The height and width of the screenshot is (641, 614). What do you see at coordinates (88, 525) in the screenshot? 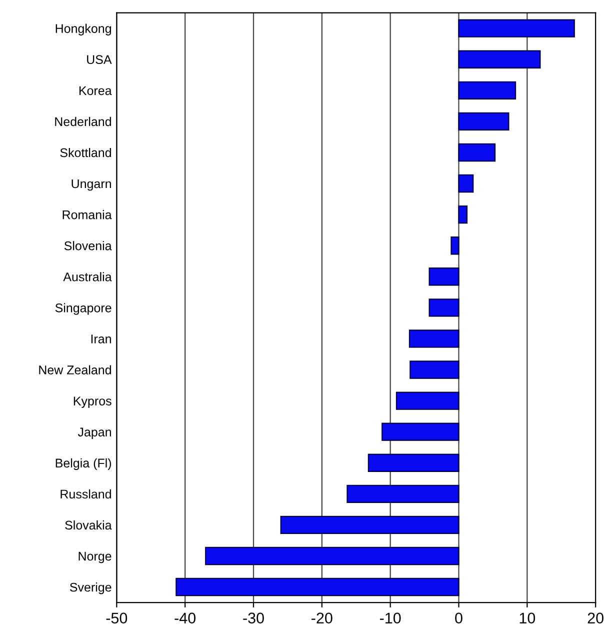
I see `y-tick-label: Slovakia` at bounding box center [88, 525].